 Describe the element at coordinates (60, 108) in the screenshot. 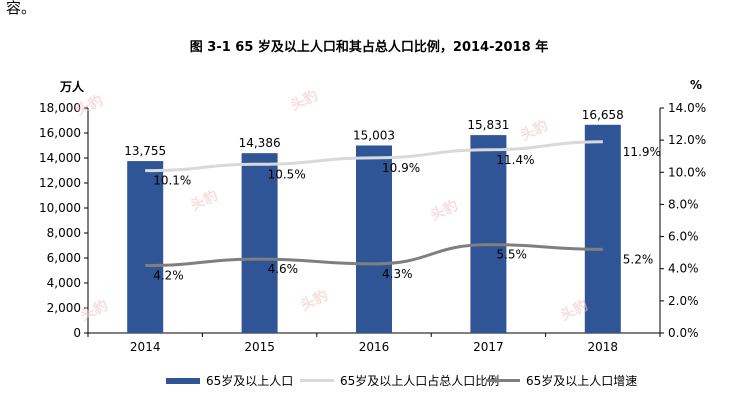

I see `left-tick-label: 18,000` at that location.